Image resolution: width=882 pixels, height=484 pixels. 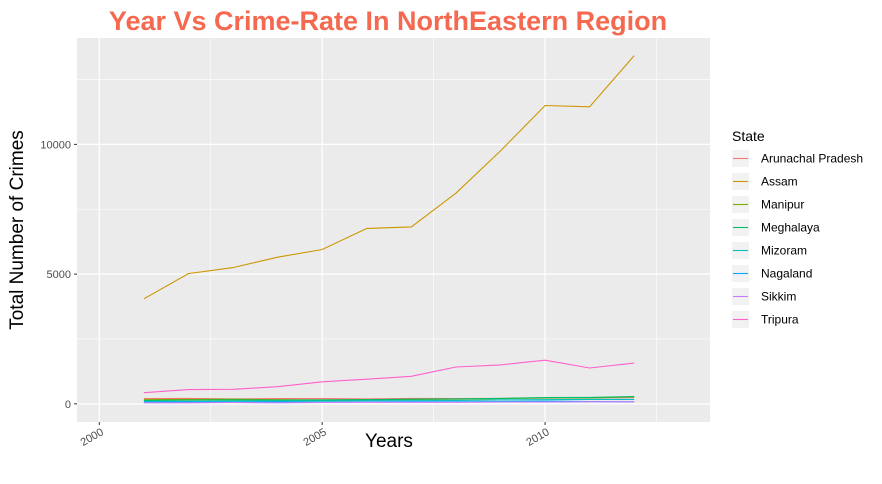 I want to click on series-line-sikkim, so click(x=389, y=402).